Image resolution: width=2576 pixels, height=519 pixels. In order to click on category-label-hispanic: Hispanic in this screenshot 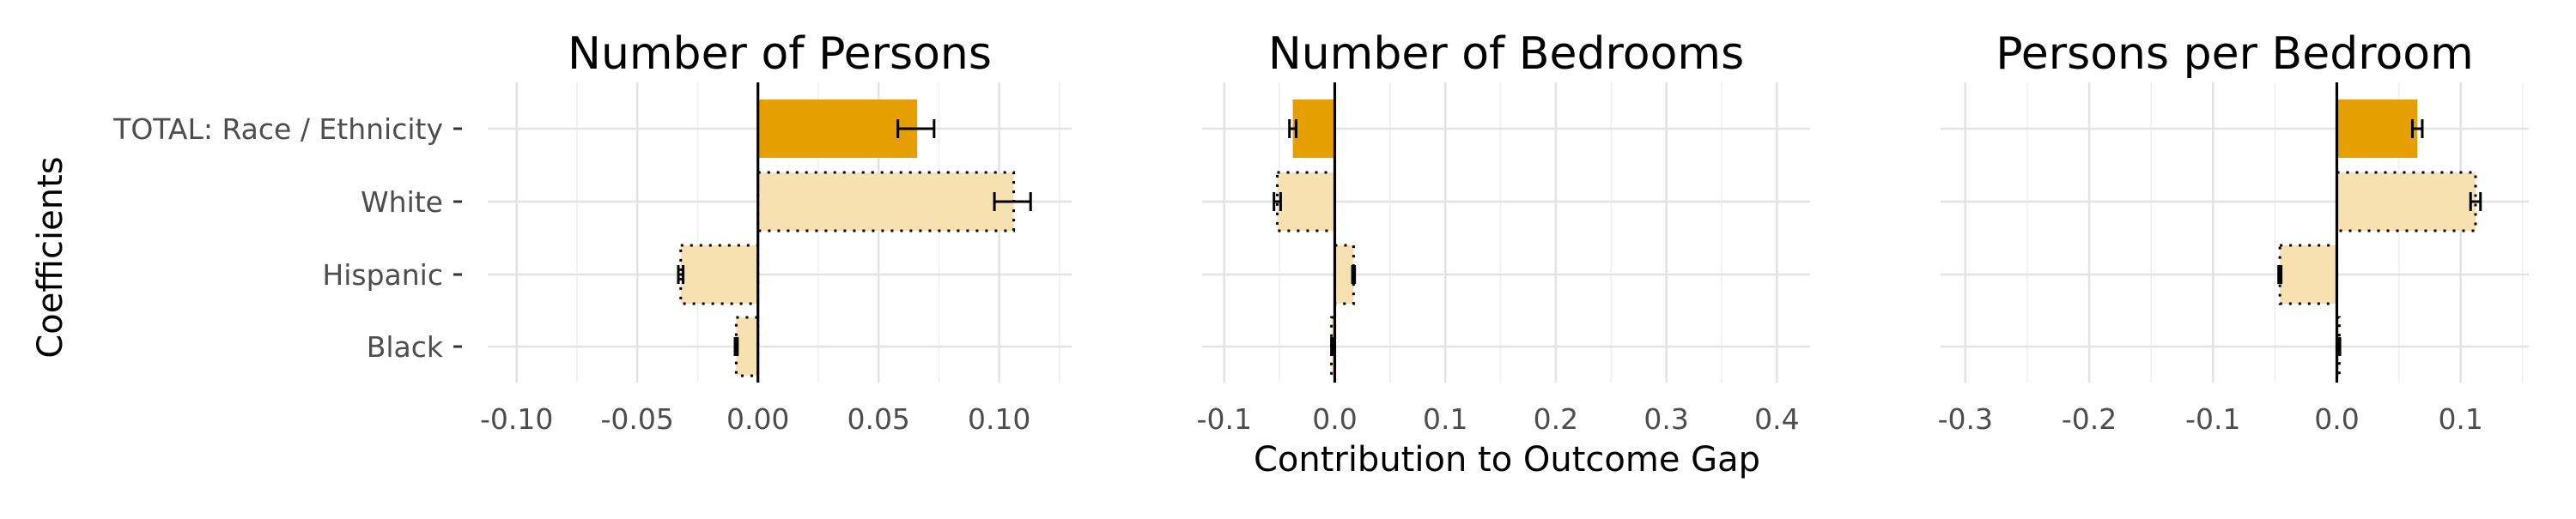, I will do `click(382, 275)`.